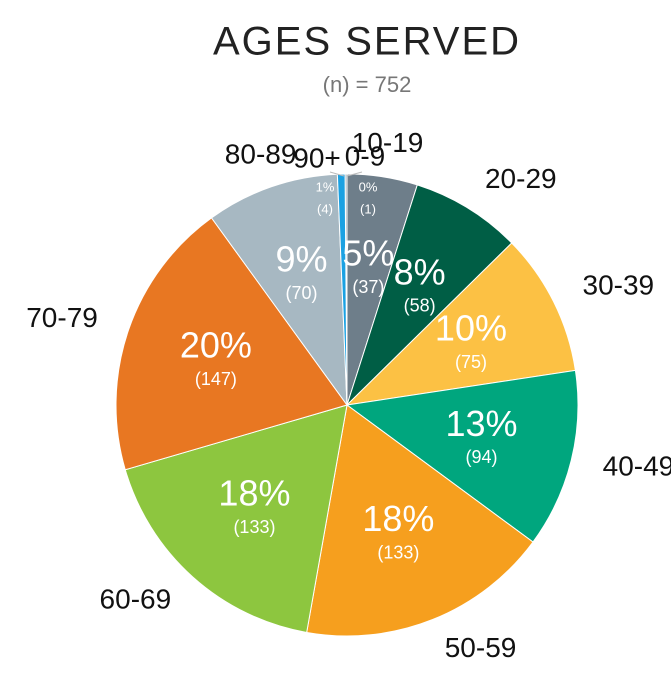 The image size is (671, 678). What do you see at coordinates (302, 259) in the screenshot?
I see `percent-label: 9%` at bounding box center [302, 259].